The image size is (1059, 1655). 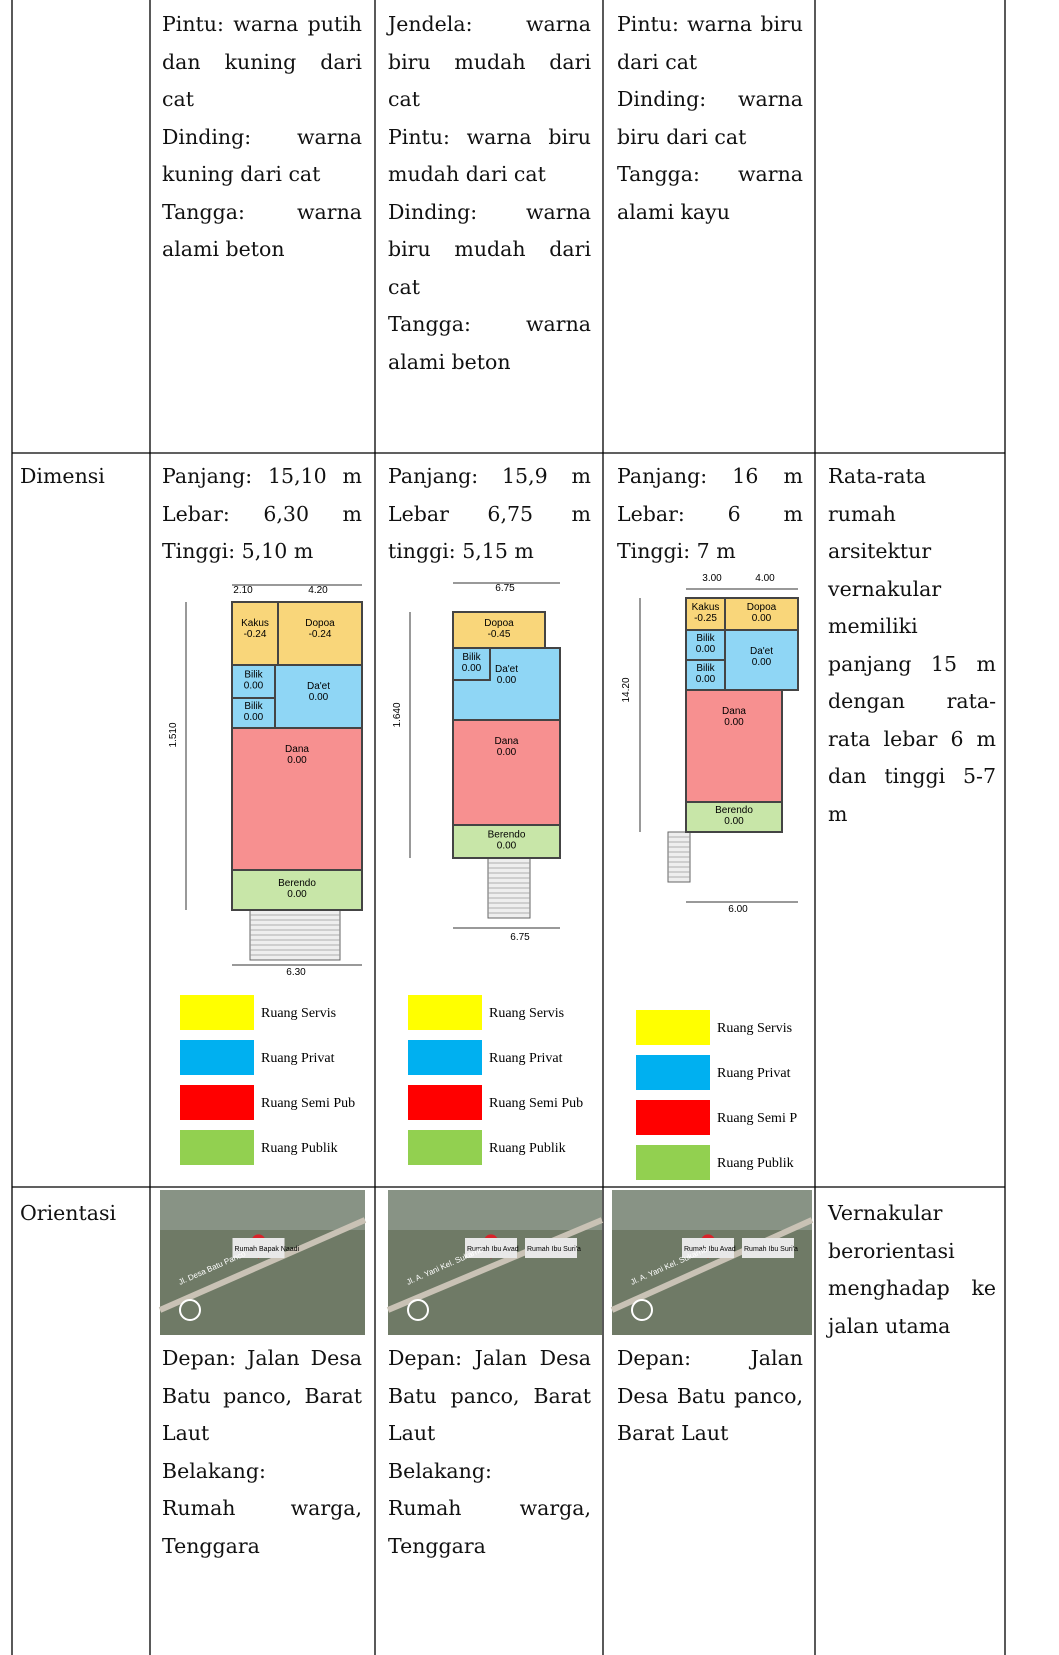 I want to click on dimension-label: 4.20, so click(x=318, y=590).